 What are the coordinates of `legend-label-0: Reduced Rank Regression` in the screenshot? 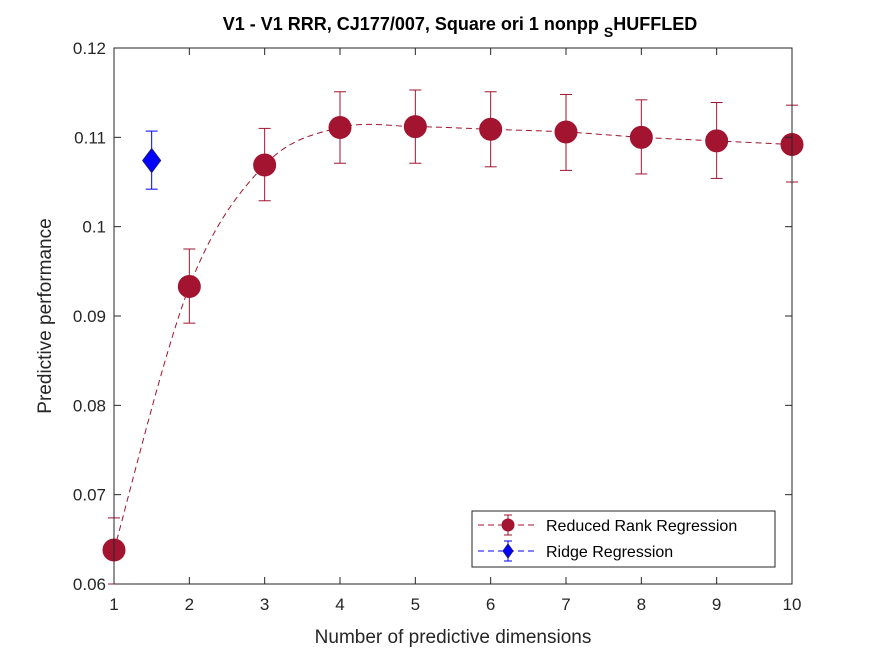 It's located at (641, 526).